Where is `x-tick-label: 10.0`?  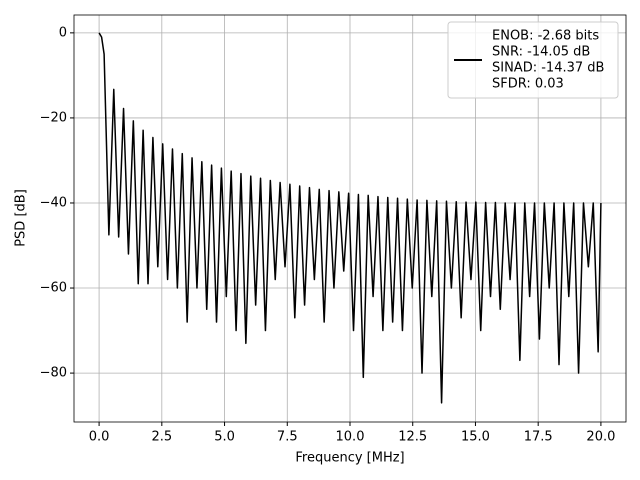
x-tick-label: 10.0 is located at coordinates (350, 437).